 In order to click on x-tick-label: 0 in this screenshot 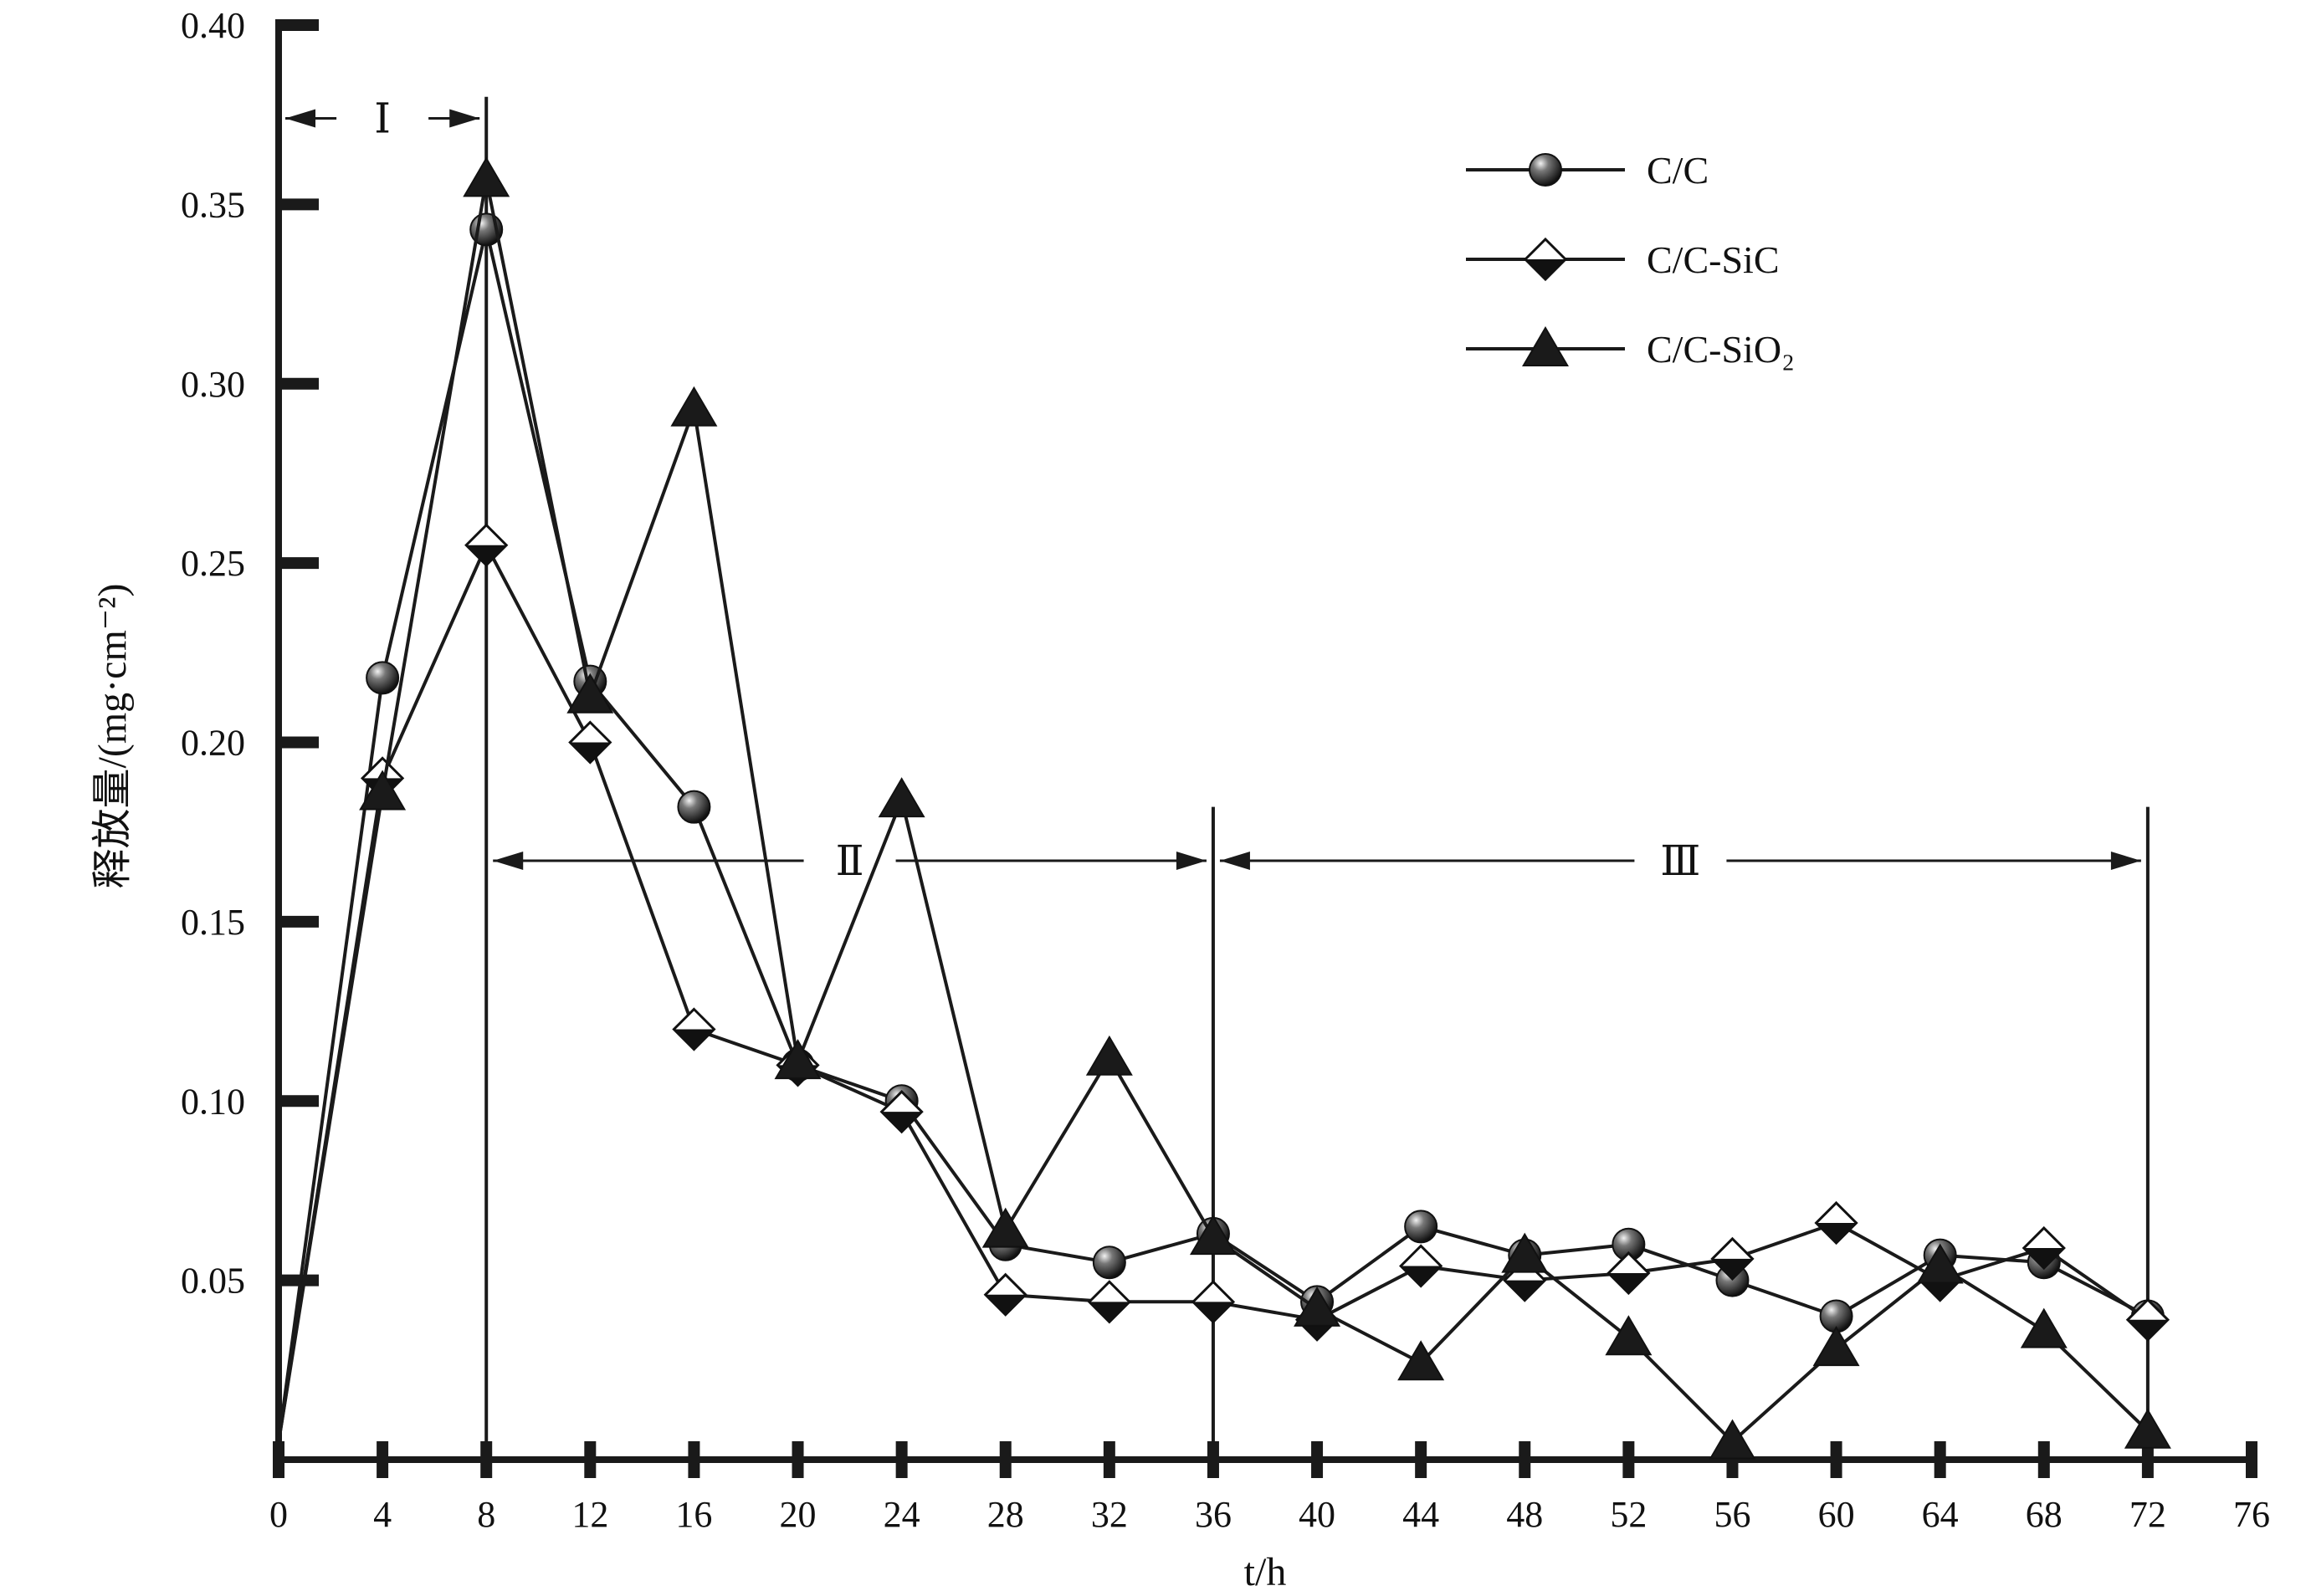, I will do `click(278, 1515)`.